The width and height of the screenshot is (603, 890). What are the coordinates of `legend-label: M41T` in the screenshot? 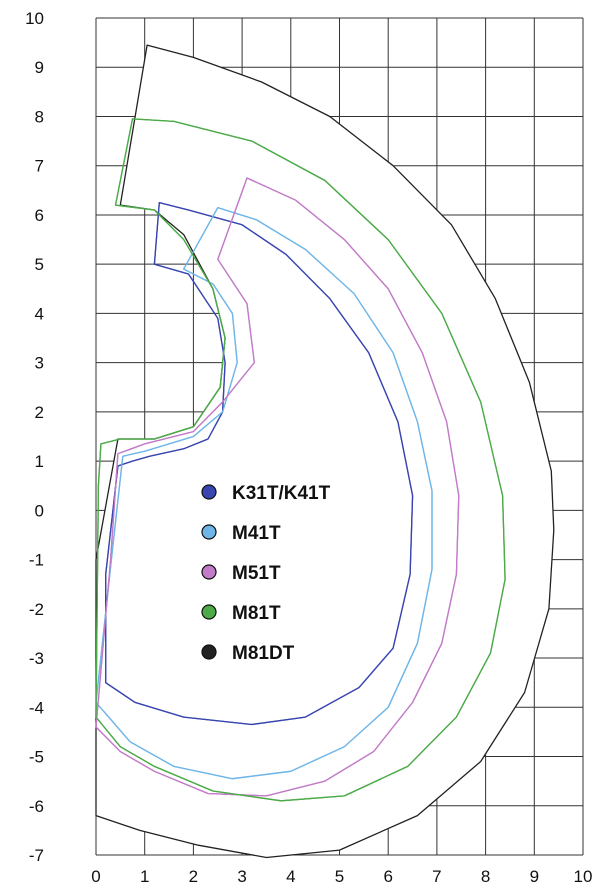 It's located at (256, 533).